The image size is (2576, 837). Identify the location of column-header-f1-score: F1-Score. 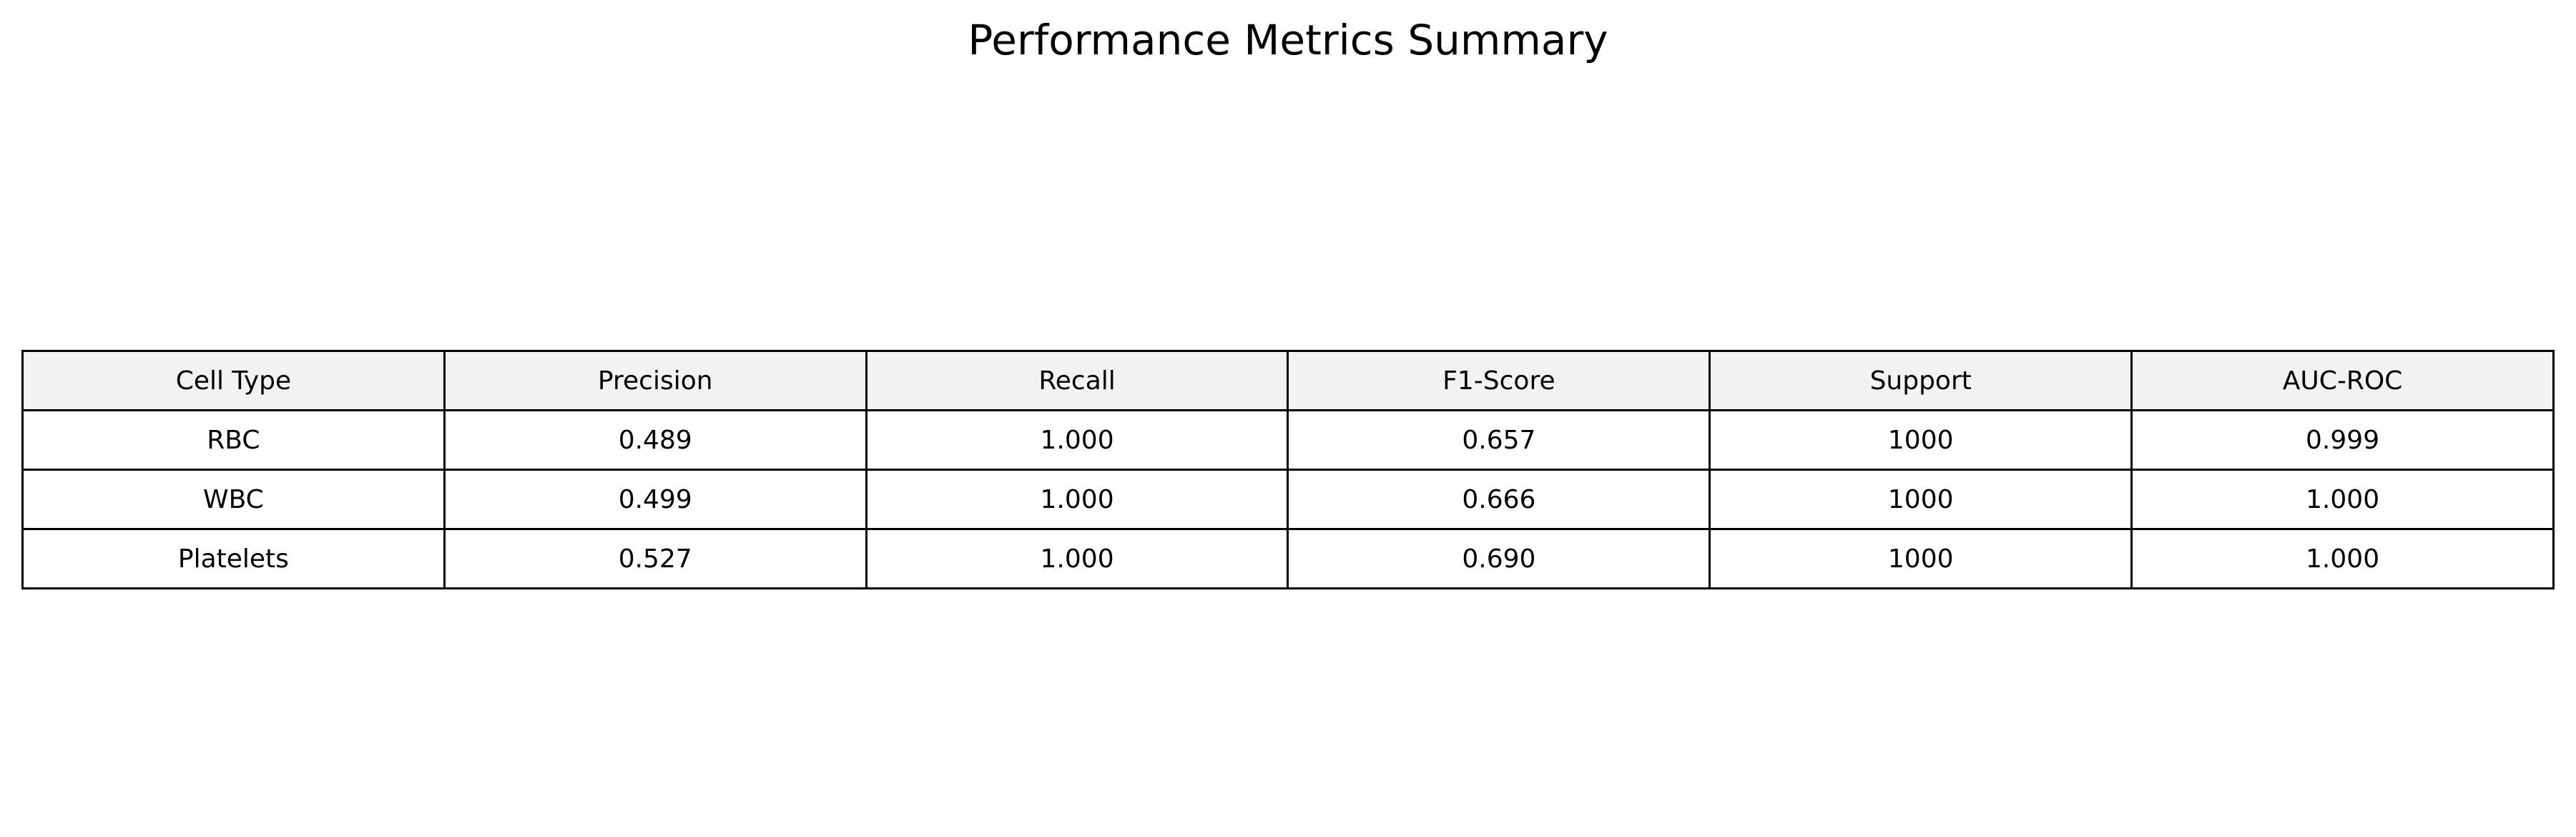
(1499, 380).